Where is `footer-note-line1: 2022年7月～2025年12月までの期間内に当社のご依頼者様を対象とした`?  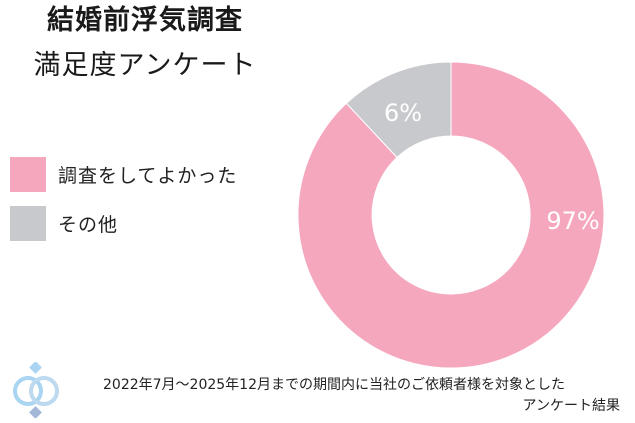
footer-note-line1: 2022年7月～2025年12月までの期間内に当社のご依頼者様を対象とした is located at coordinates (334, 385).